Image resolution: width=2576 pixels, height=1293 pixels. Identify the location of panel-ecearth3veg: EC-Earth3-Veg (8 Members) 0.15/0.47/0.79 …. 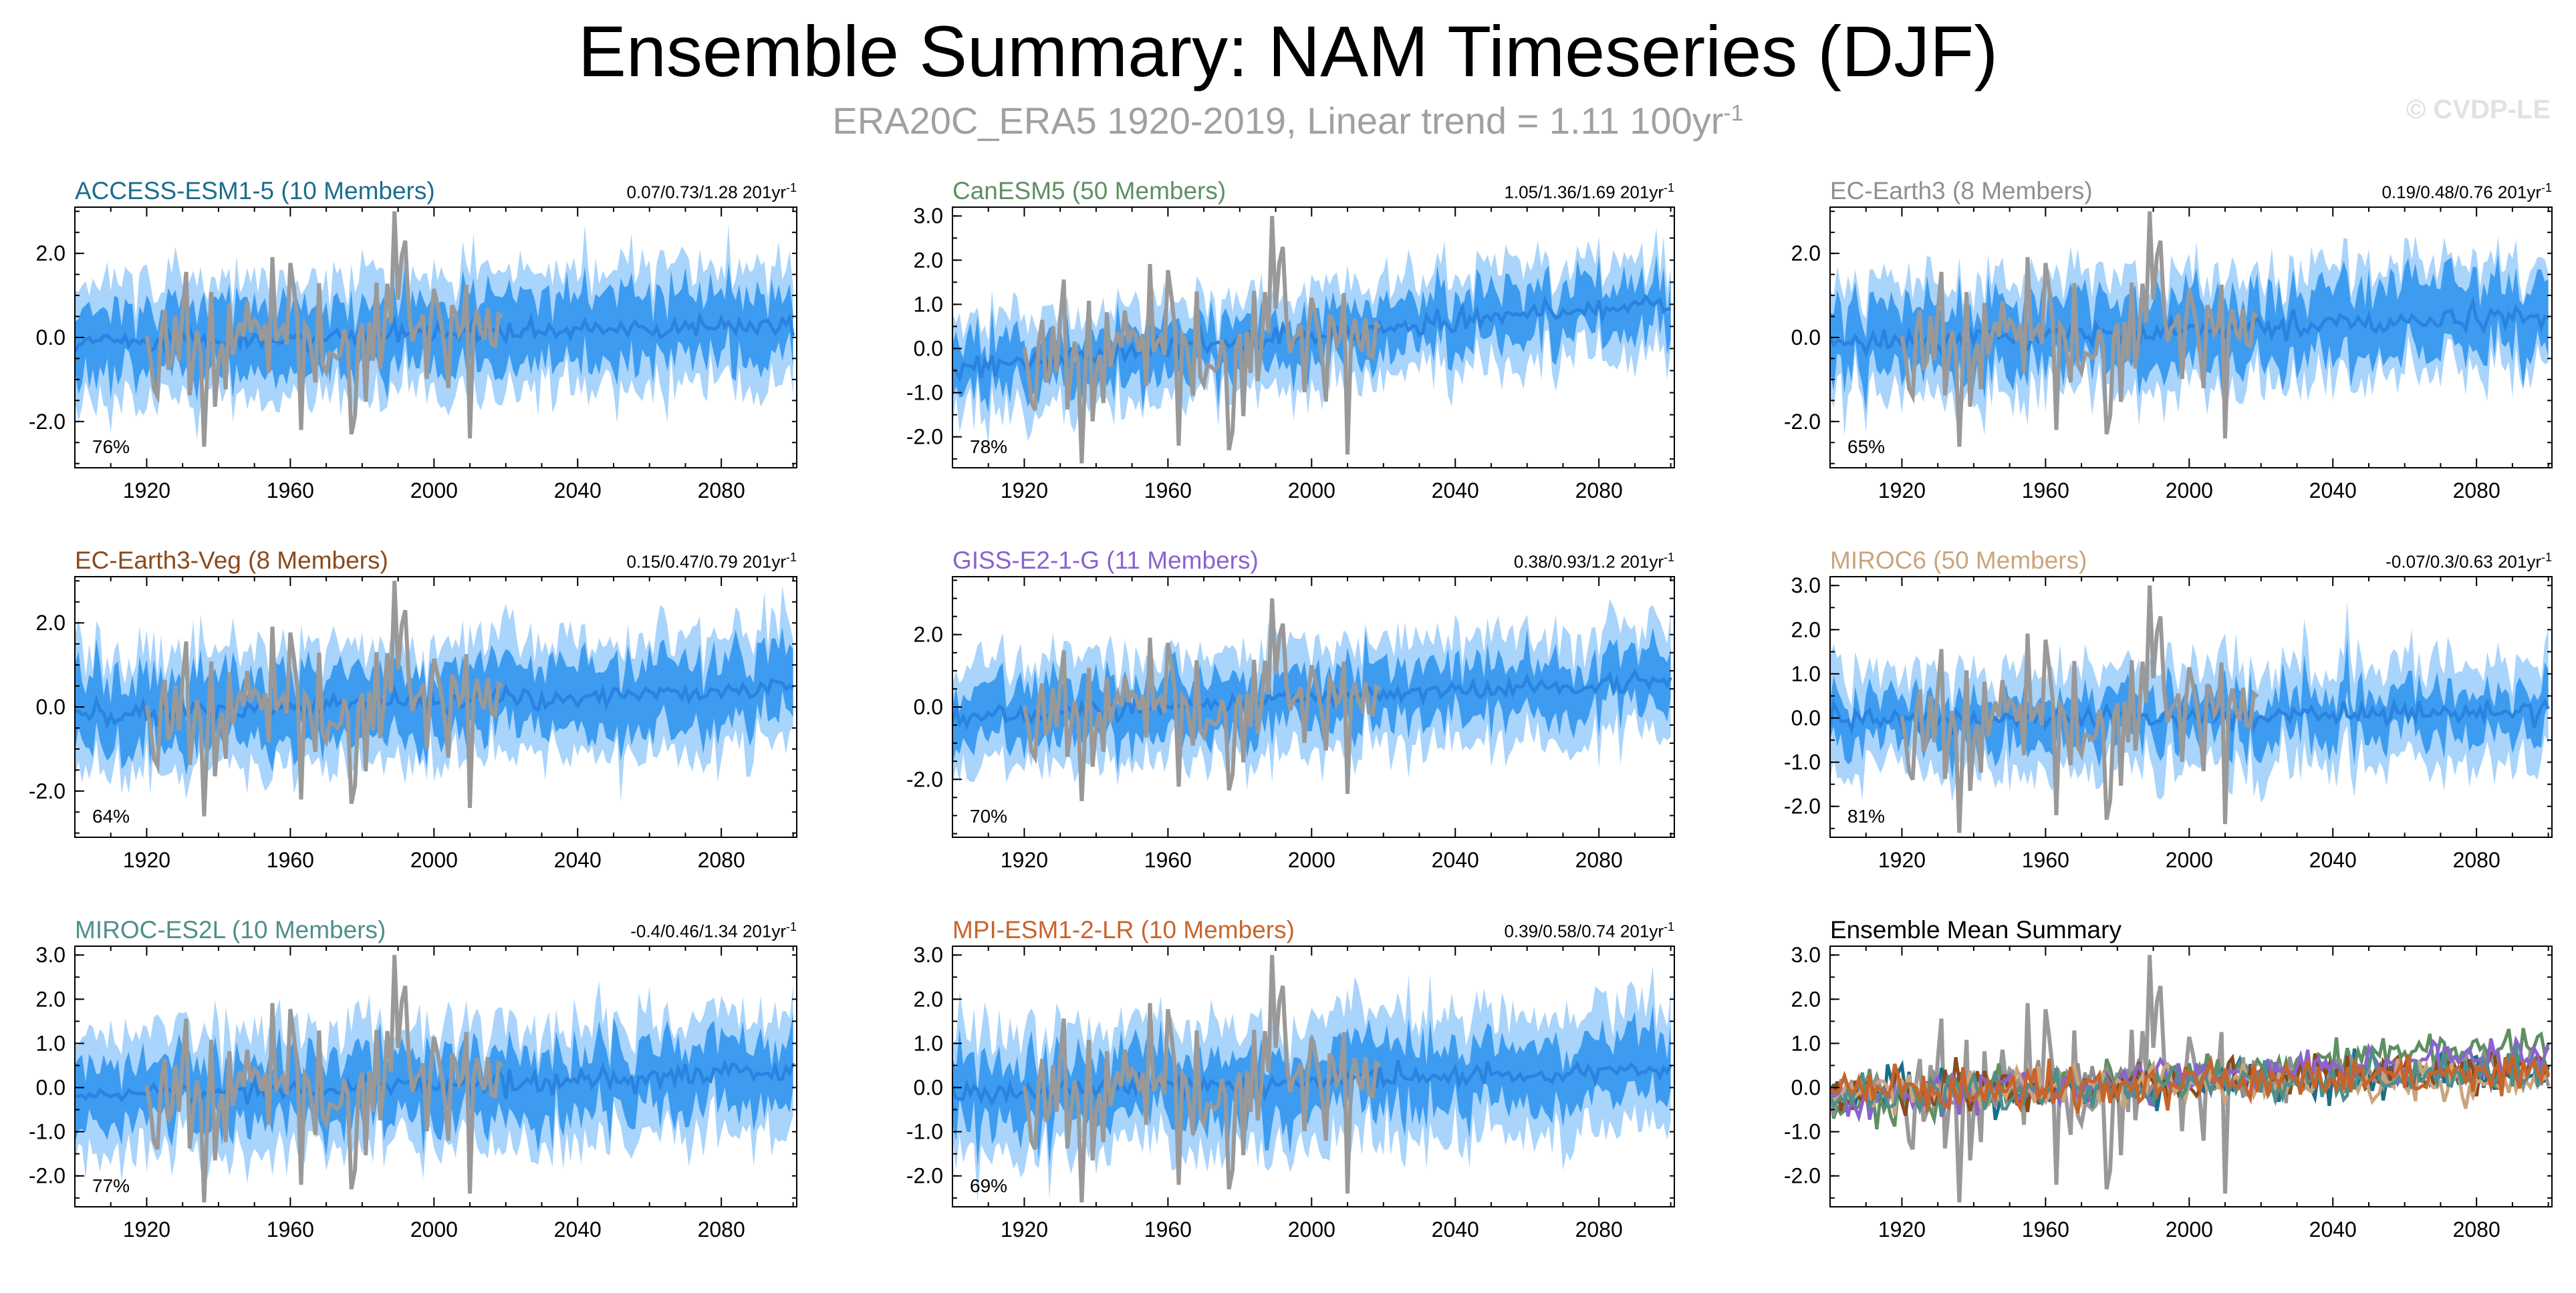
(413, 713).